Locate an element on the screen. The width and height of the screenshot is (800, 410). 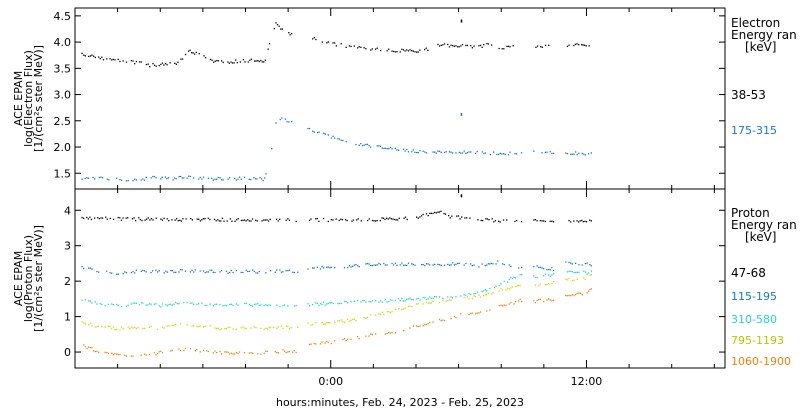
proton-legend-entry-1060-1900: 1060-1900 is located at coordinates (761, 361).